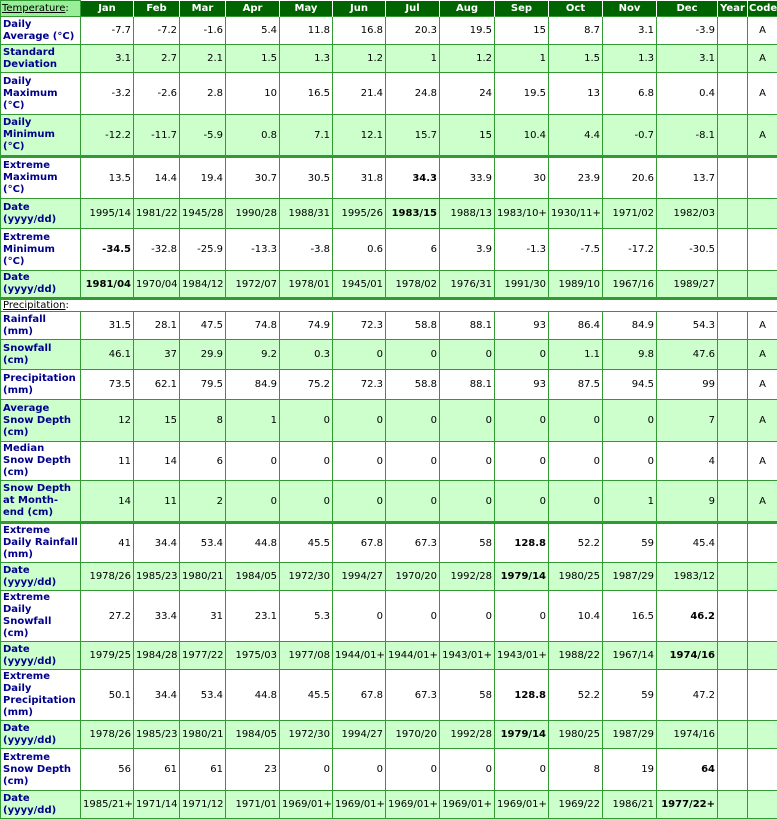 Image resolution: width=777 pixels, height=819 pixels. I want to click on cell-jul: 15.7, so click(413, 136).